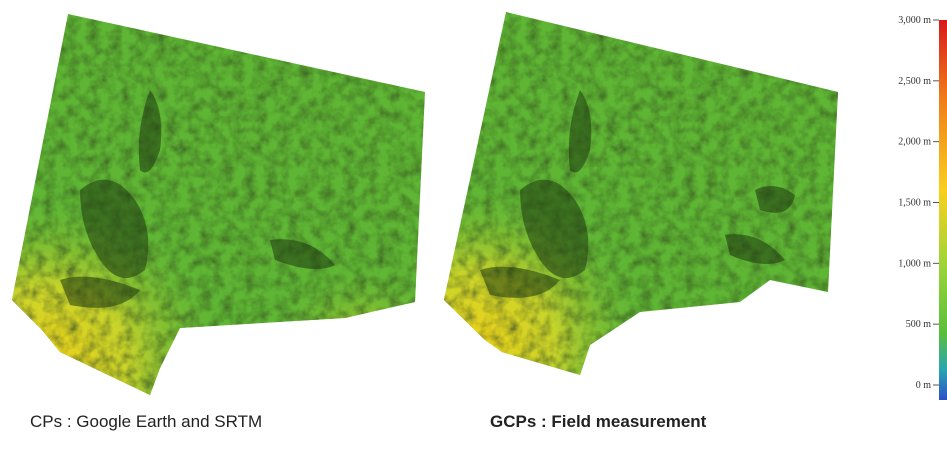  Describe the element at coordinates (919, 324) in the screenshot. I see `scale-tick-label: 500 m` at that location.